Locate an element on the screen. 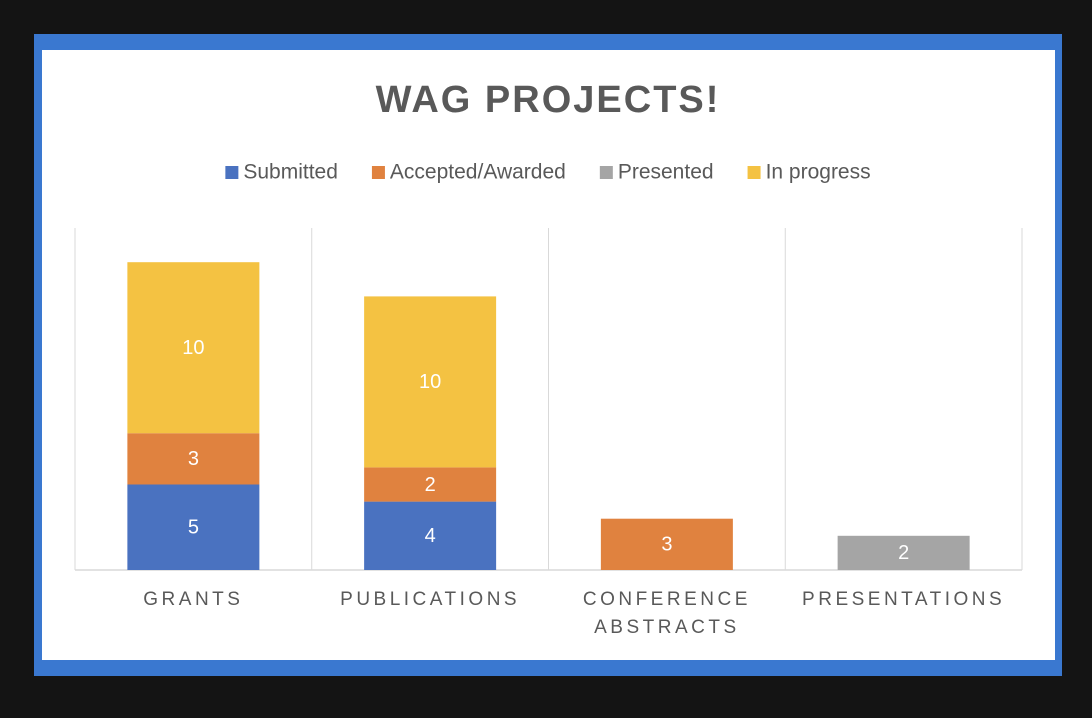  chart-title: WAG PROJECTS! is located at coordinates (548, 100).